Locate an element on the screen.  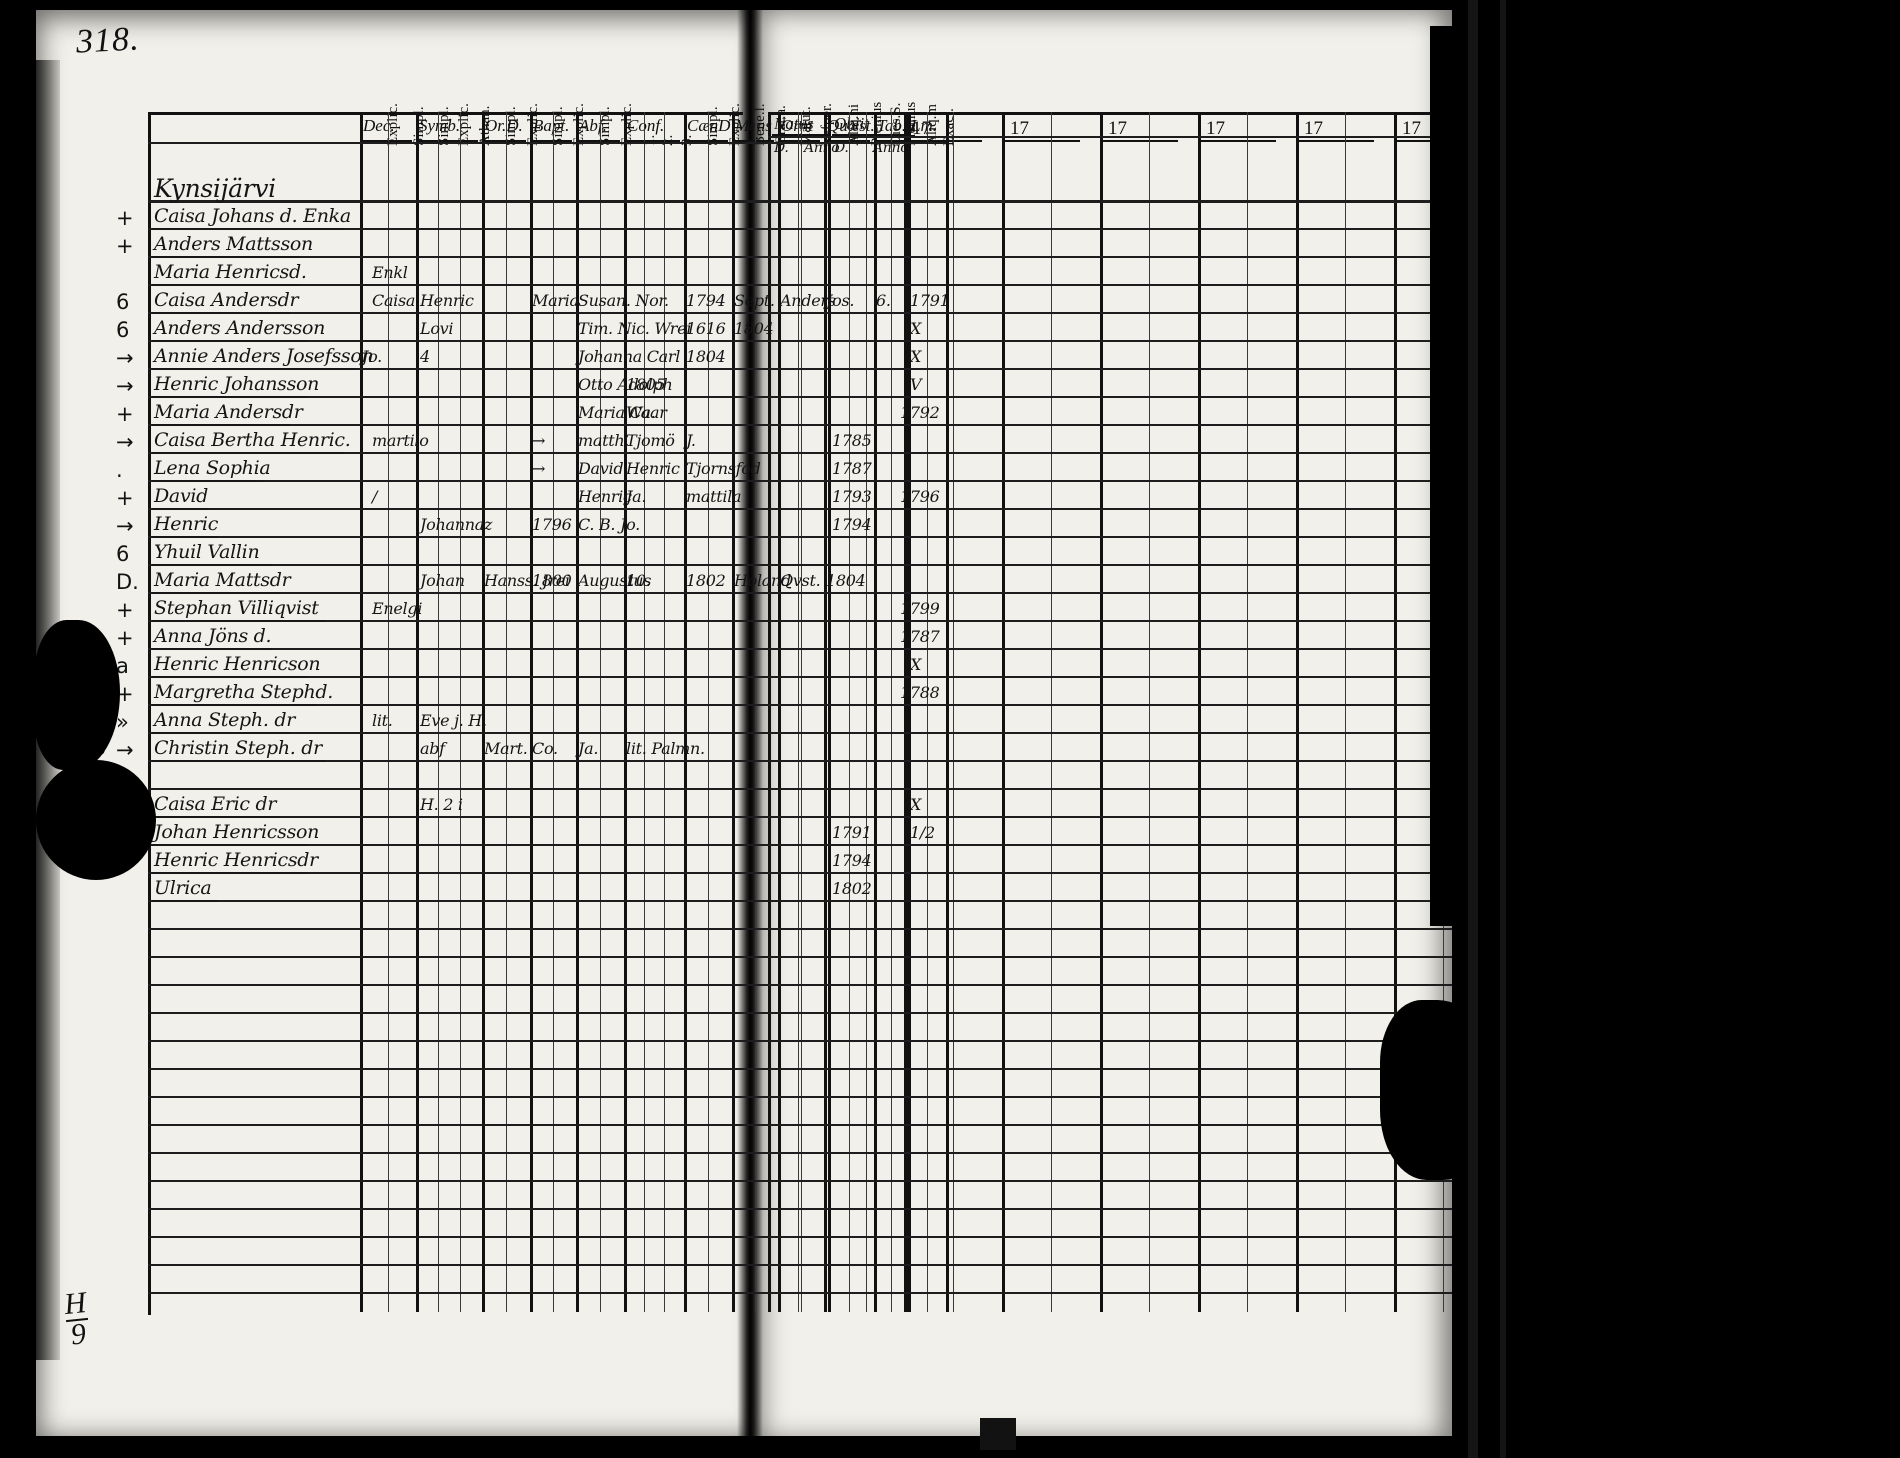
cell-bapt: Maria is located at coordinates (555, 300).